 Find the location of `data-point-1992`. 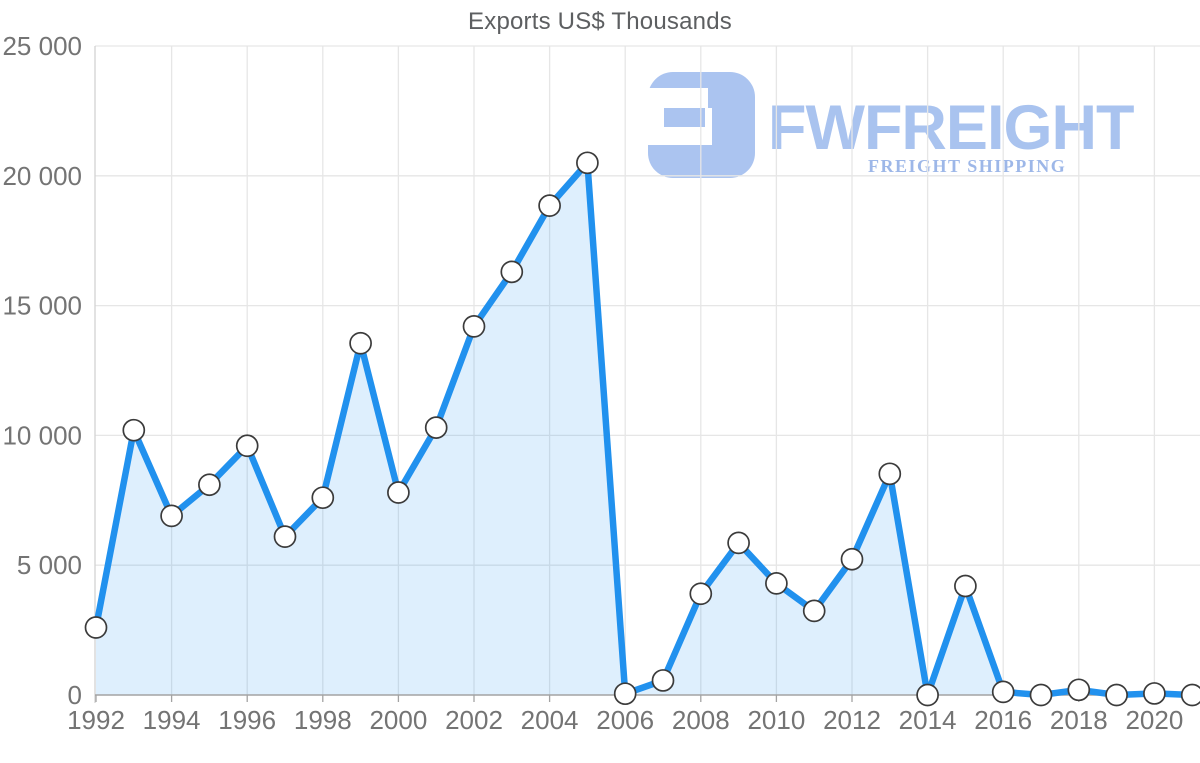

data-point-1992 is located at coordinates (96, 627).